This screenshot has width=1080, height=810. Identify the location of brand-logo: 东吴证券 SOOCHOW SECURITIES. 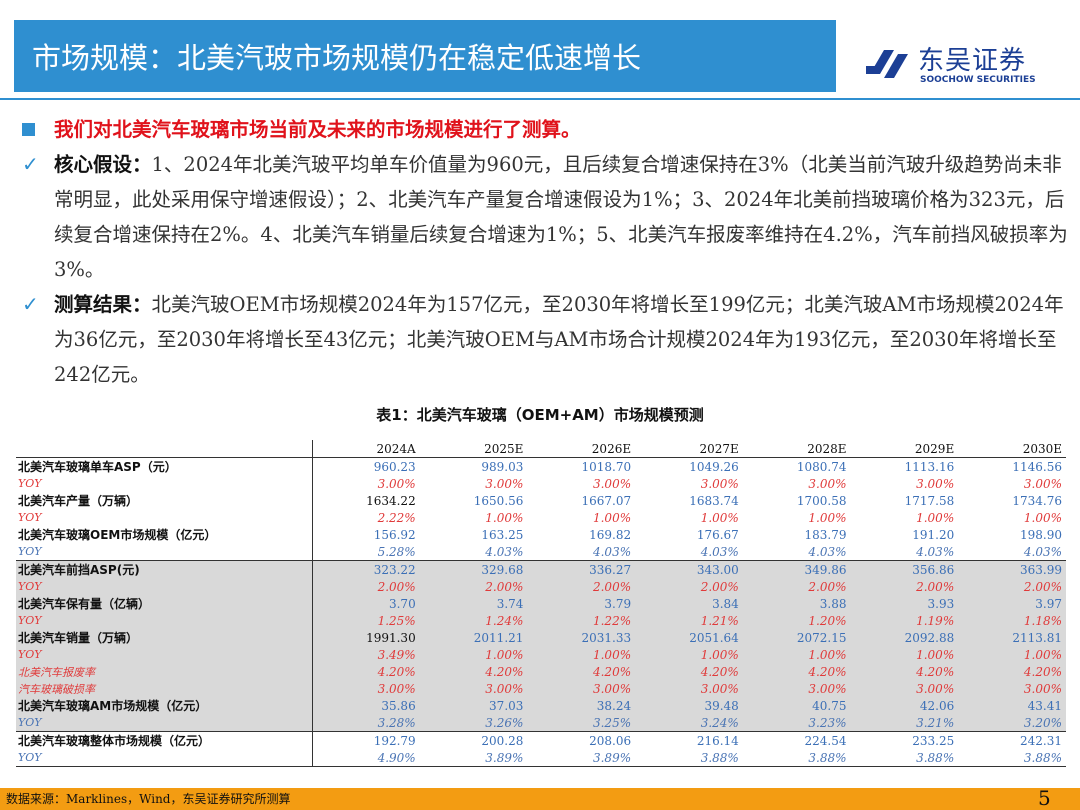
(954, 66).